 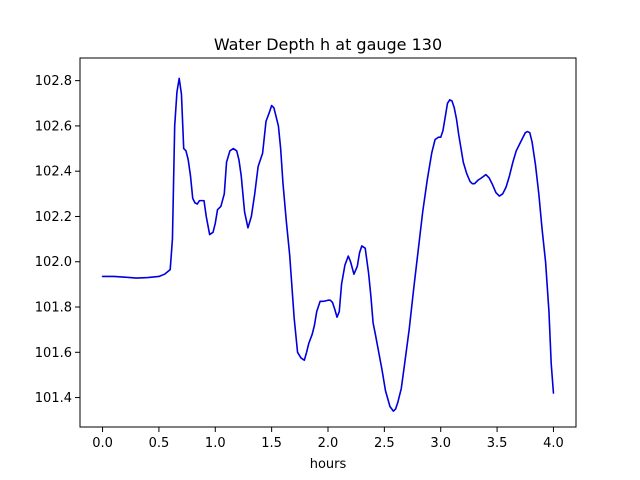 What do you see at coordinates (328, 44) in the screenshot?
I see `chart-title: Water Depth h at gauge 130` at bounding box center [328, 44].